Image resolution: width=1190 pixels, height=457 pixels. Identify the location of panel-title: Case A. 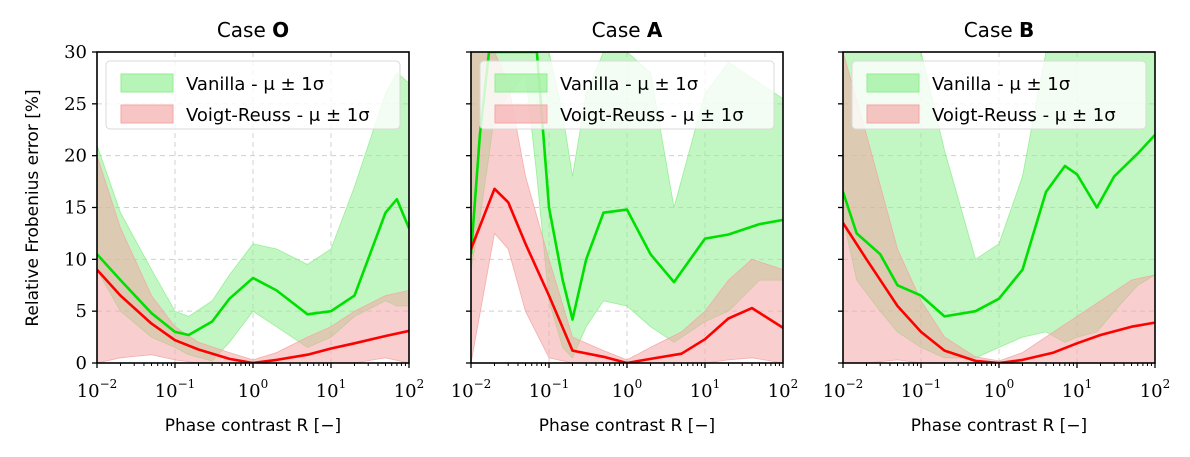
(627, 30).